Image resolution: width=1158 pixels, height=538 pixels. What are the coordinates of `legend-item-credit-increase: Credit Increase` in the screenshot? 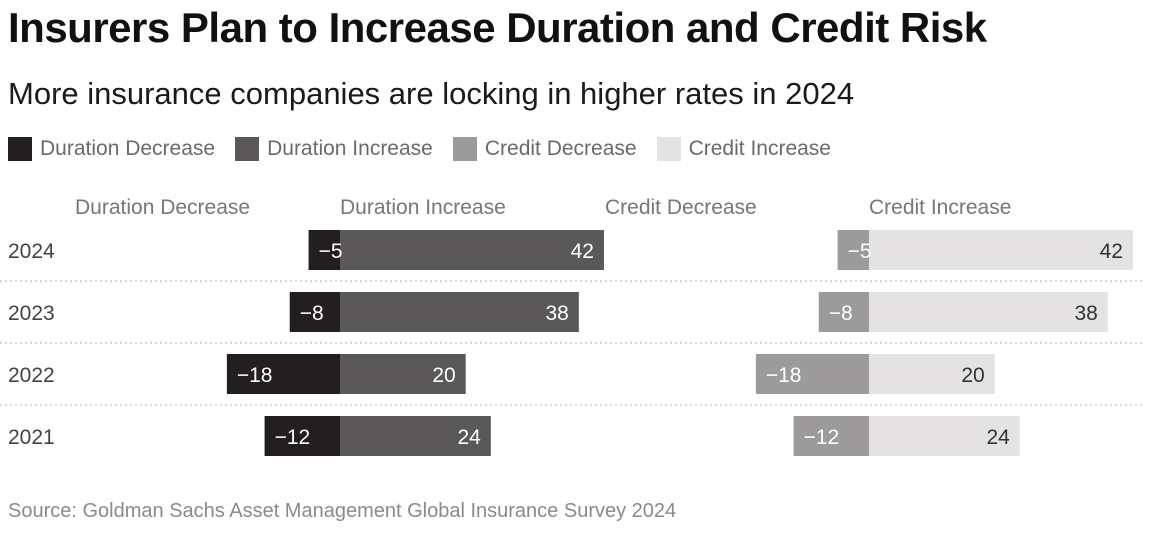 It's located at (743, 149).